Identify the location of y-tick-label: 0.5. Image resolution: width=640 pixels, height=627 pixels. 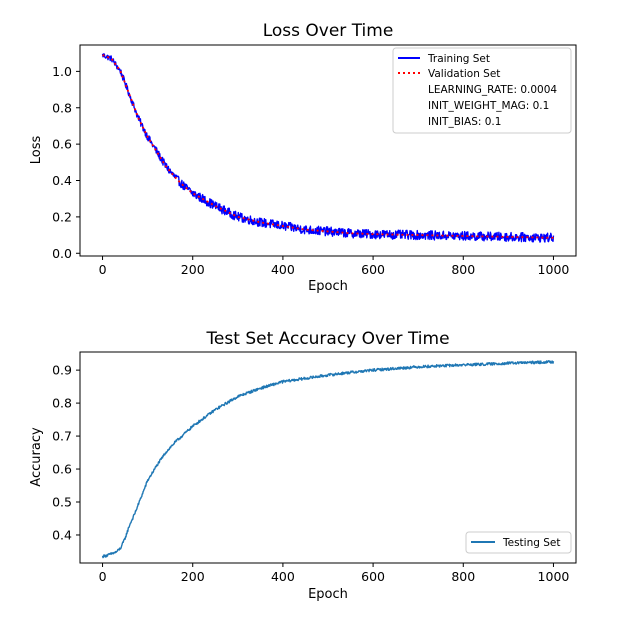
(62, 502).